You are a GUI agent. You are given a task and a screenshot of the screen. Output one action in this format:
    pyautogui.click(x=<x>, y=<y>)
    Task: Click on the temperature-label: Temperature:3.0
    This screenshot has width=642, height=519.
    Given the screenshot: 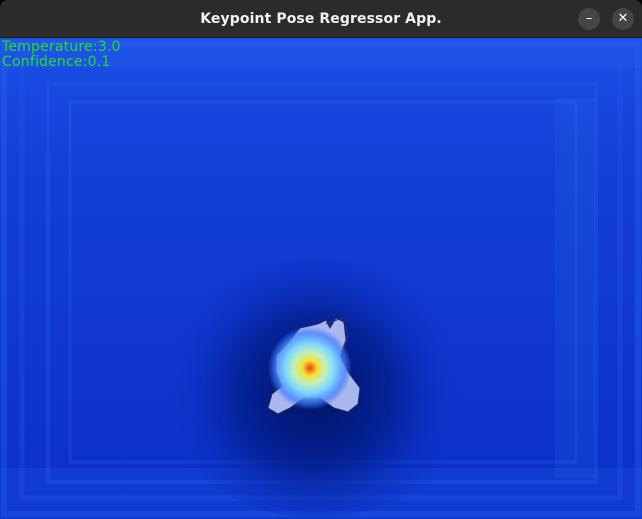 What is the action you would take?
    pyautogui.click(x=61, y=47)
    